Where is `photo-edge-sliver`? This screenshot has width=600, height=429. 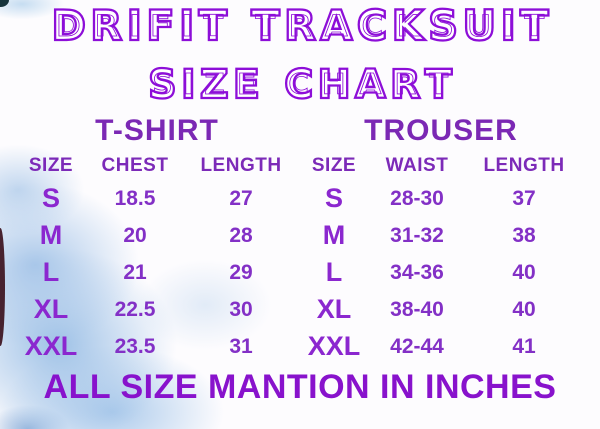
photo-edge-sliver is located at coordinates (2, 287).